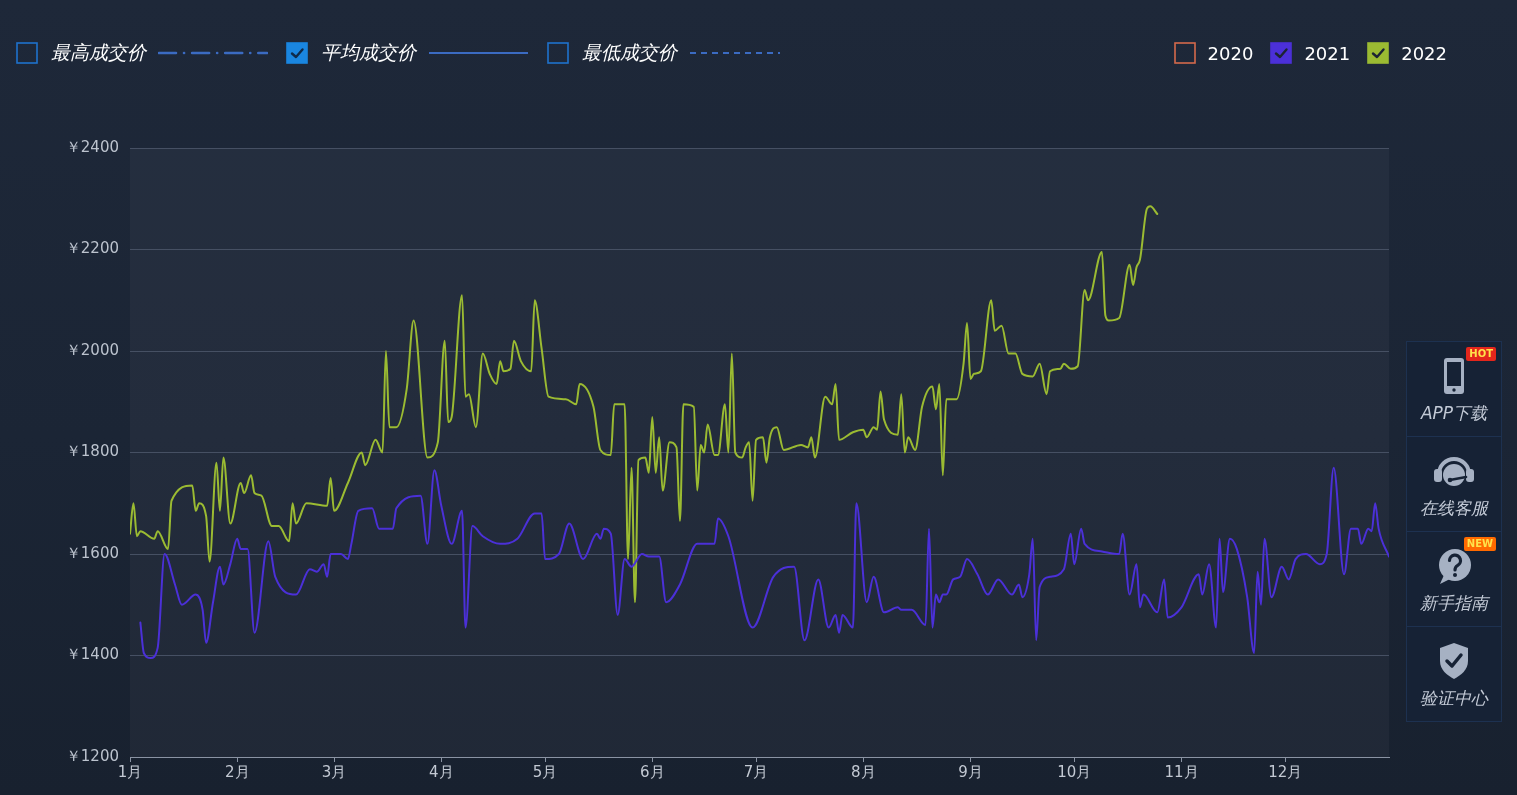  What do you see at coordinates (1481, 354) in the screenshot?
I see `text: HOT` at bounding box center [1481, 354].